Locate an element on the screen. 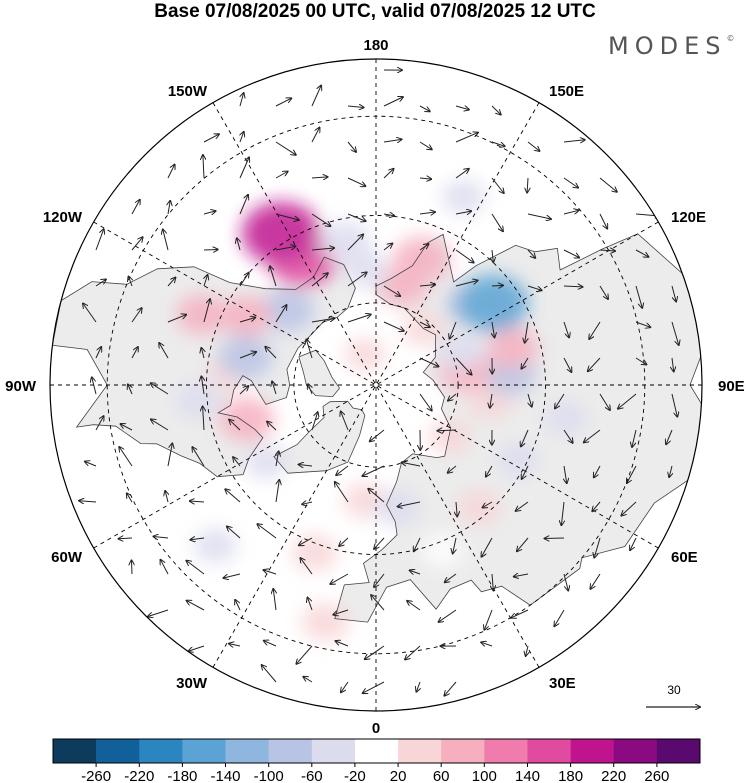 The height and width of the screenshot is (783, 750). colorbar-label: -260 is located at coordinates (96, 775).